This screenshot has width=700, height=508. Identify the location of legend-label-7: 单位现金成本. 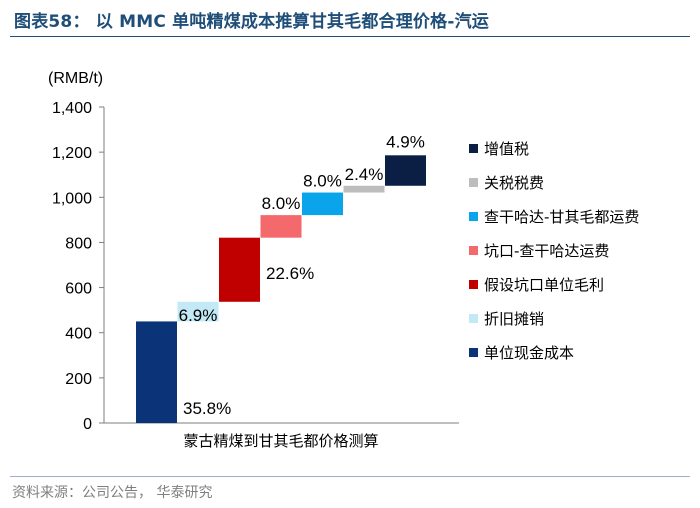
(529, 353).